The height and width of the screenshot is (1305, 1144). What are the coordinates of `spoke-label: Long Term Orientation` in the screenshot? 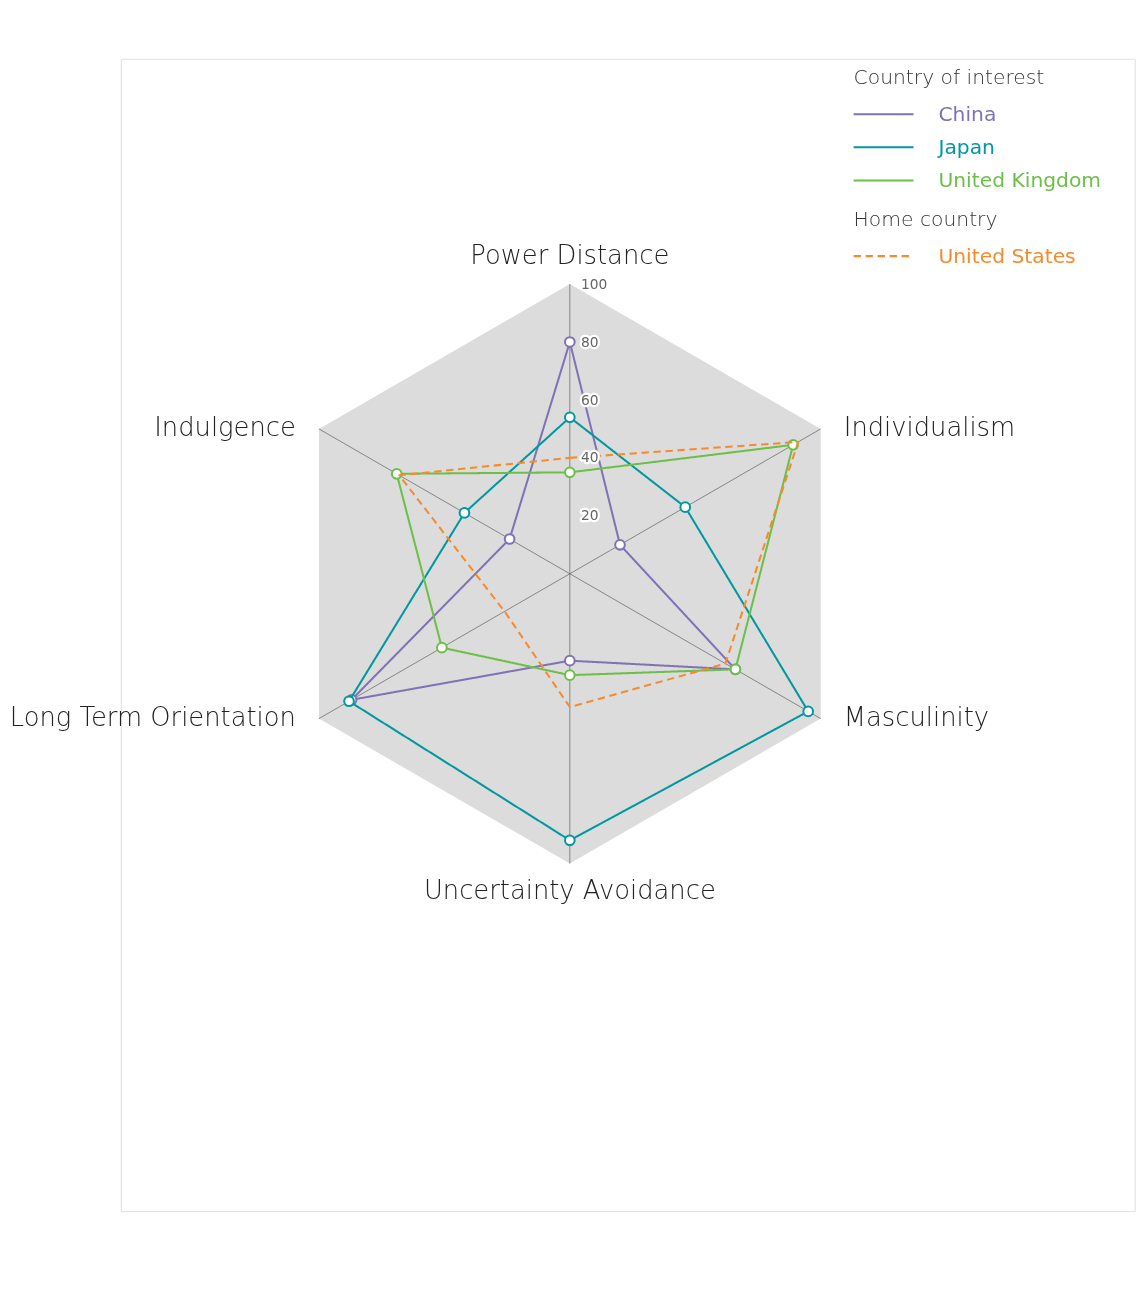 It's located at (152, 717).